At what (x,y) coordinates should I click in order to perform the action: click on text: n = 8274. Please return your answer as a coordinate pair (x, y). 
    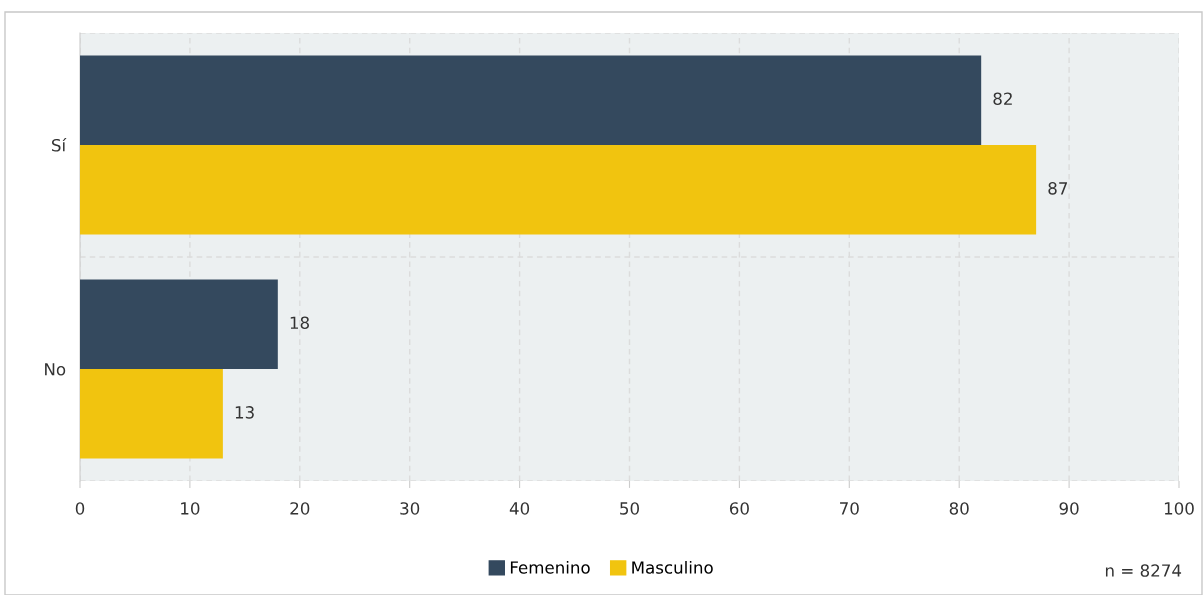
    Looking at the image, I should click on (1143, 570).